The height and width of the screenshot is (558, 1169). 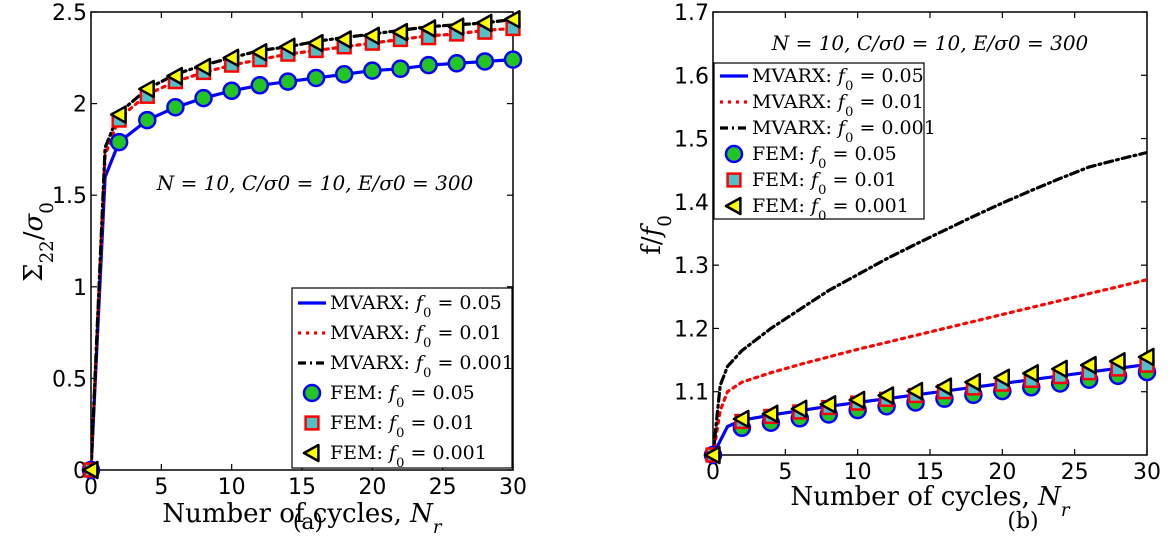 What do you see at coordinates (91, 487) in the screenshot?
I see `x-tick-label: 0` at bounding box center [91, 487].